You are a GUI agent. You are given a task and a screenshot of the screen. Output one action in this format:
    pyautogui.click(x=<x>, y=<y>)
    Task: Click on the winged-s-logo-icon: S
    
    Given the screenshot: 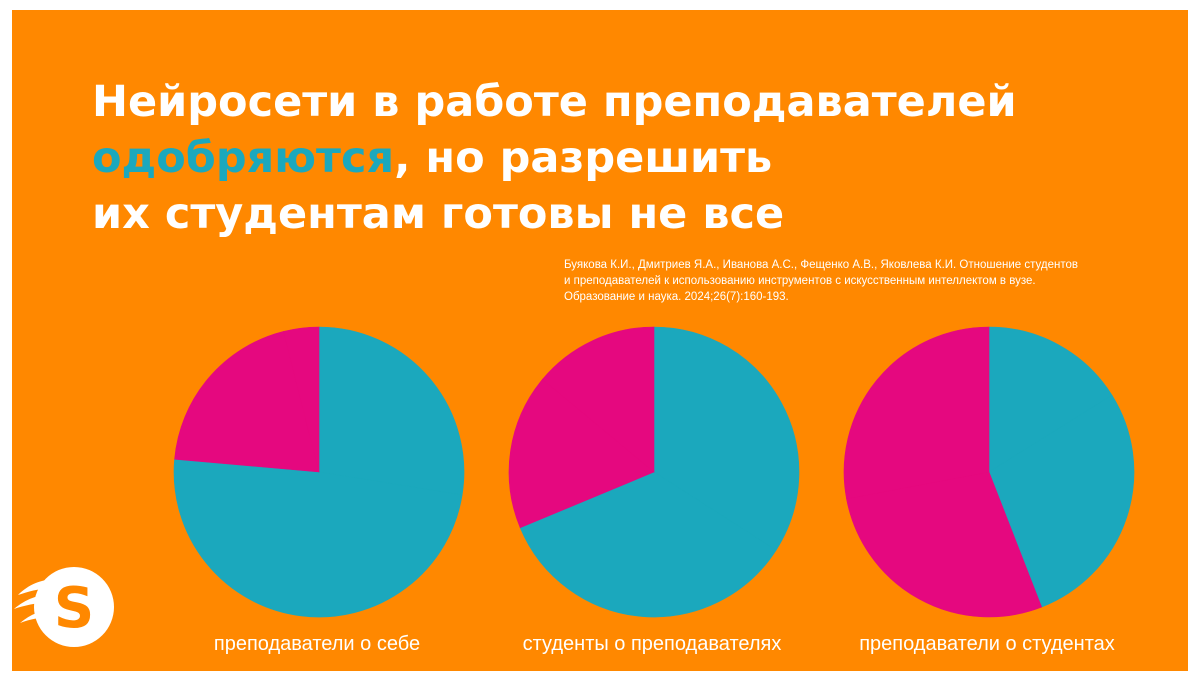 What is the action you would take?
    pyautogui.click(x=64, y=607)
    